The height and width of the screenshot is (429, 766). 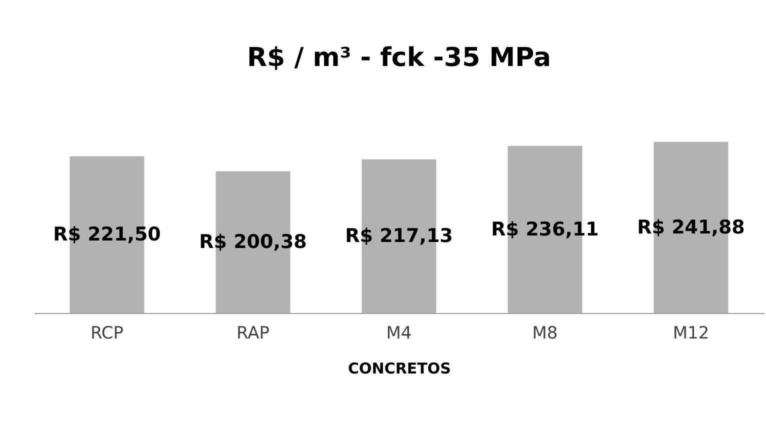 I want to click on data-label: R$ 221,50, so click(x=107, y=235).